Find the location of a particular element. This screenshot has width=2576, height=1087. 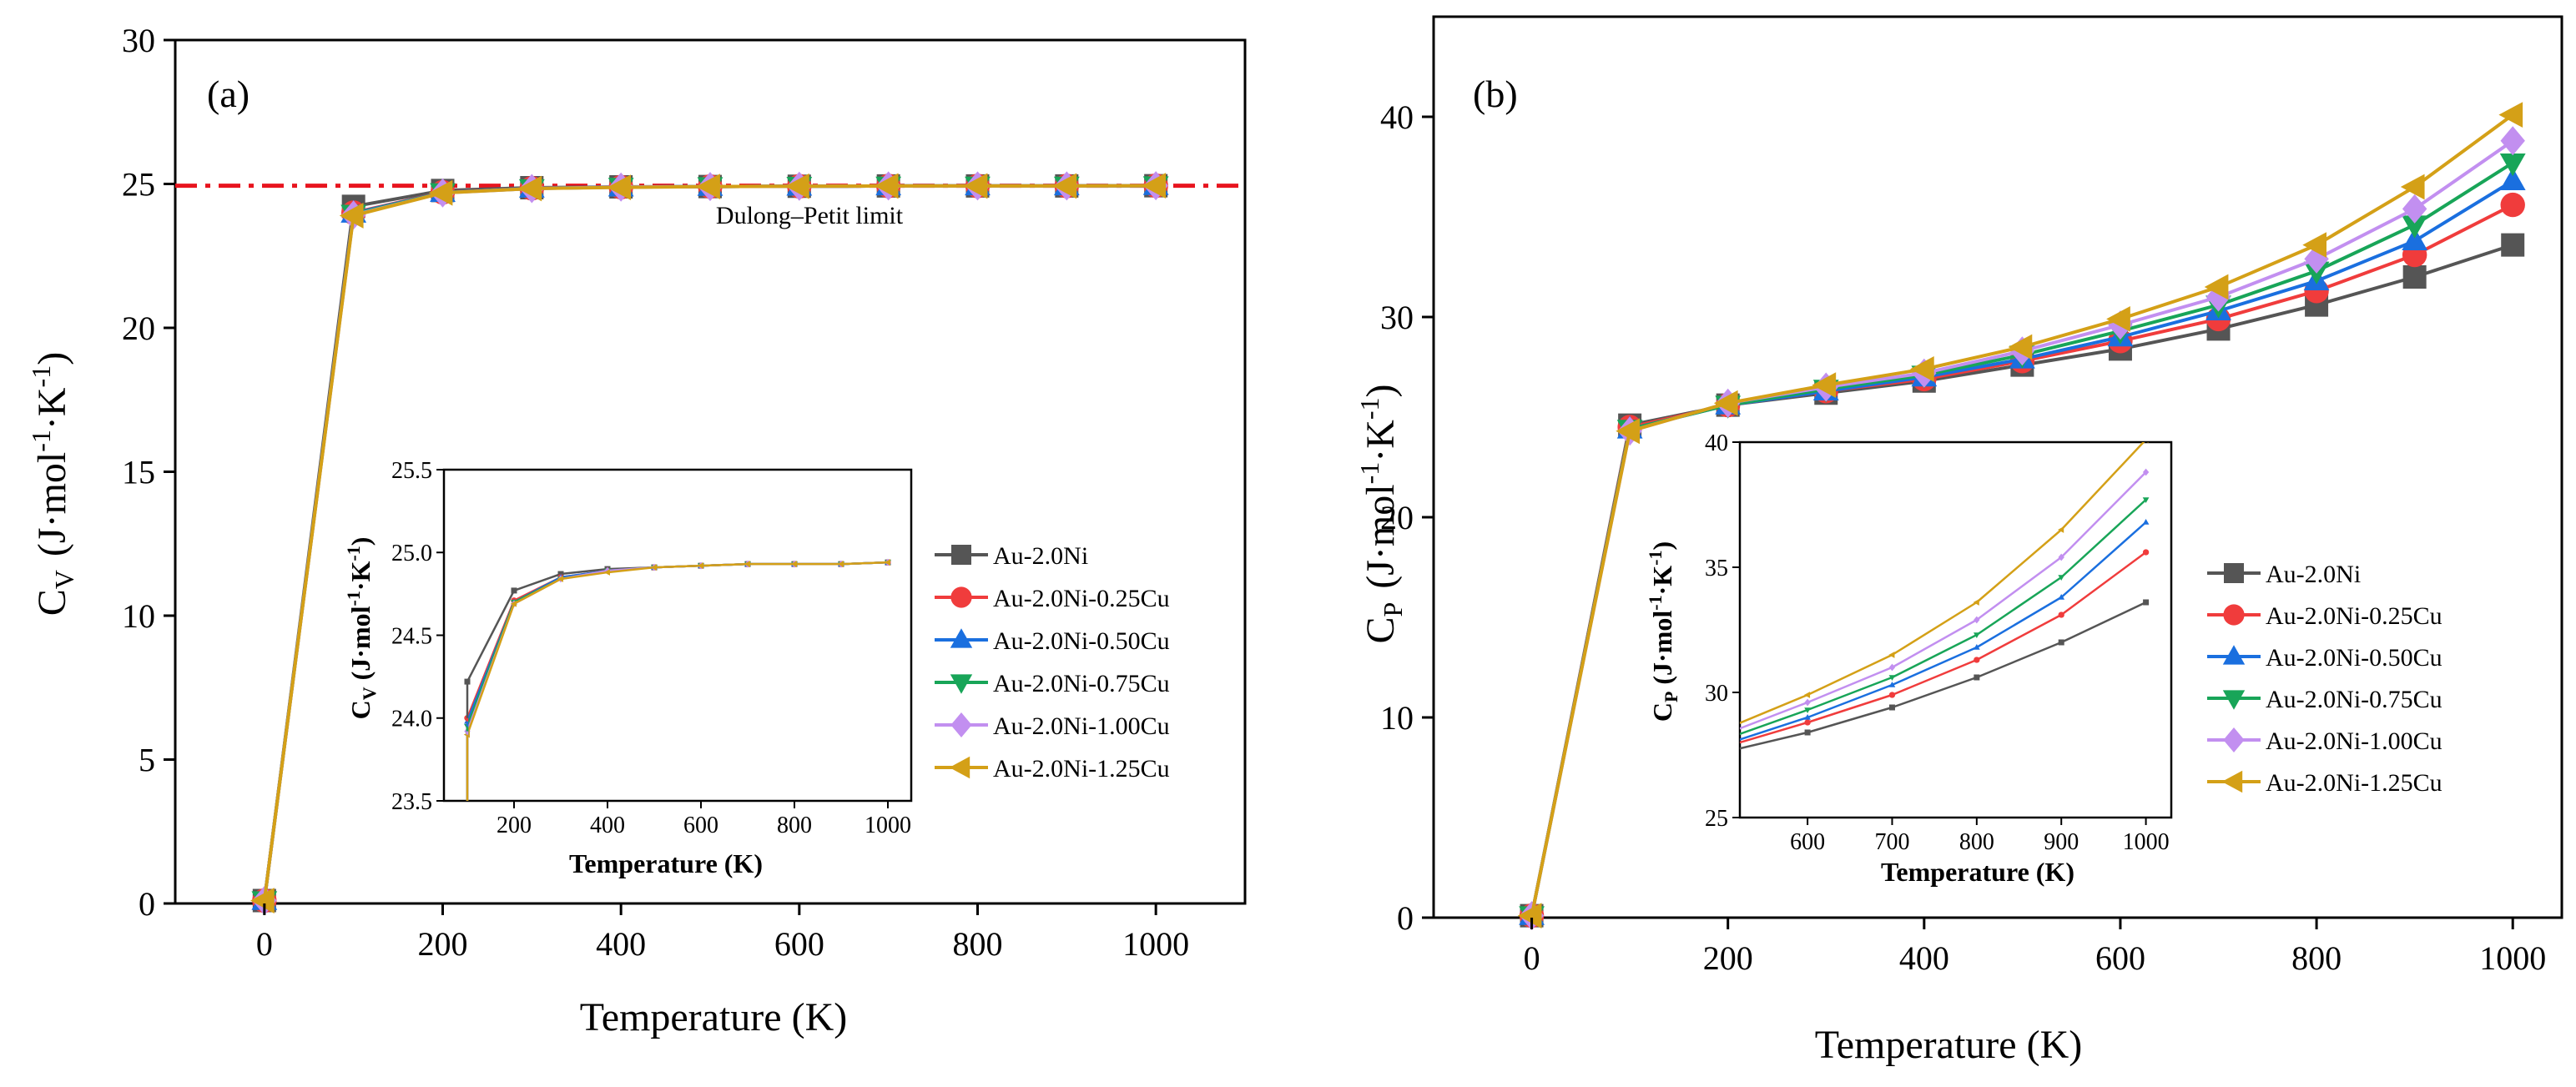

x-tick-label: 0 is located at coordinates (264, 944).